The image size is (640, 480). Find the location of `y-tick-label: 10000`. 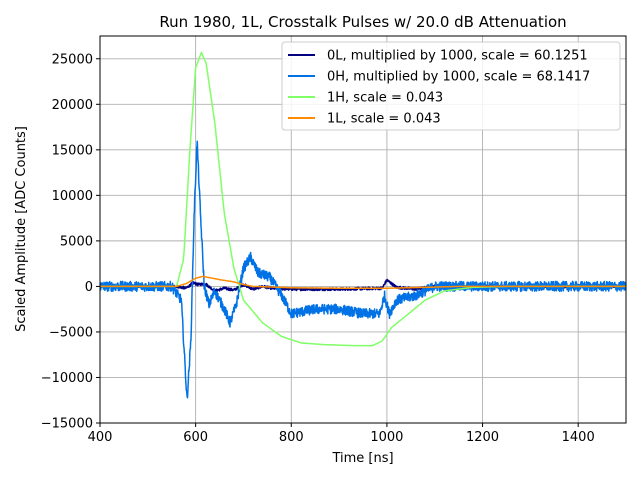

y-tick-label: 10000 is located at coordinates (72, 196).